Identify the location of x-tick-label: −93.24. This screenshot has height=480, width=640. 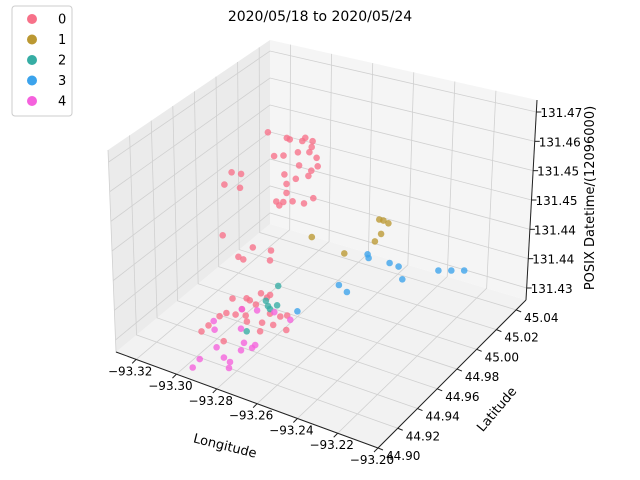
(291, 430).